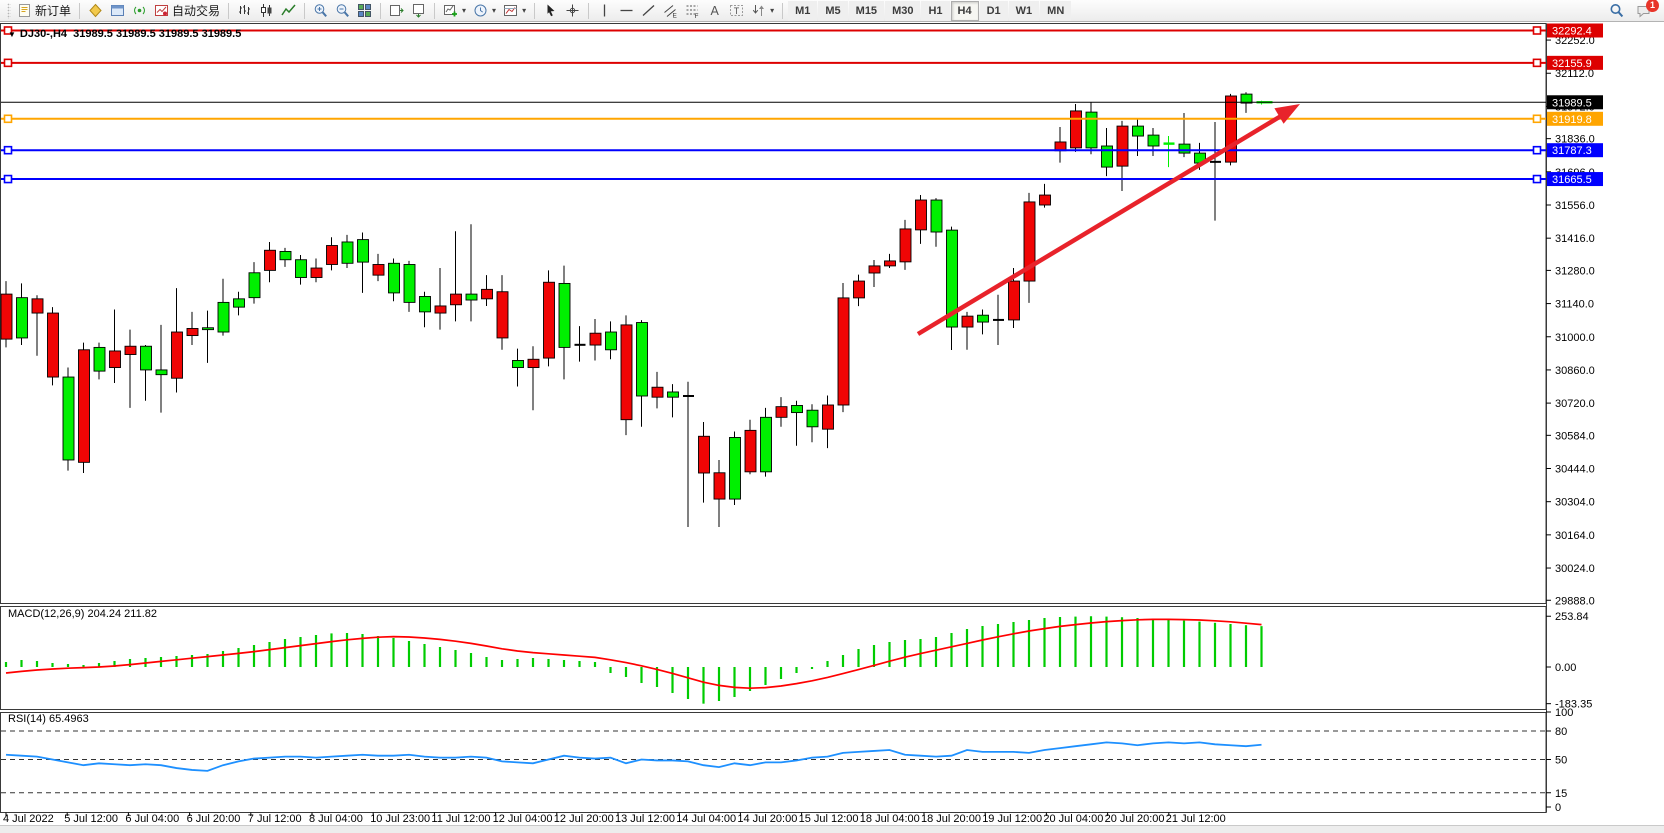 This screenshot has width=1664, height=833. I want to click on svg-text: 253.84, so click(1572, 617).